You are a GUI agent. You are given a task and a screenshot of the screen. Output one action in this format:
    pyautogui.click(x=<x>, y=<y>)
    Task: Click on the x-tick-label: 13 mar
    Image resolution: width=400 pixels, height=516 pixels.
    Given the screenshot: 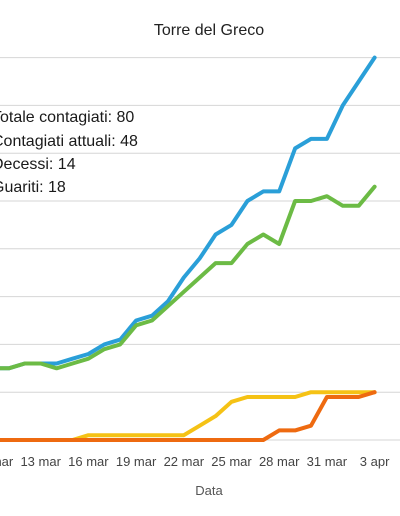 What is the action you would take?
    pyautogui.click(x=40, y=461)
    